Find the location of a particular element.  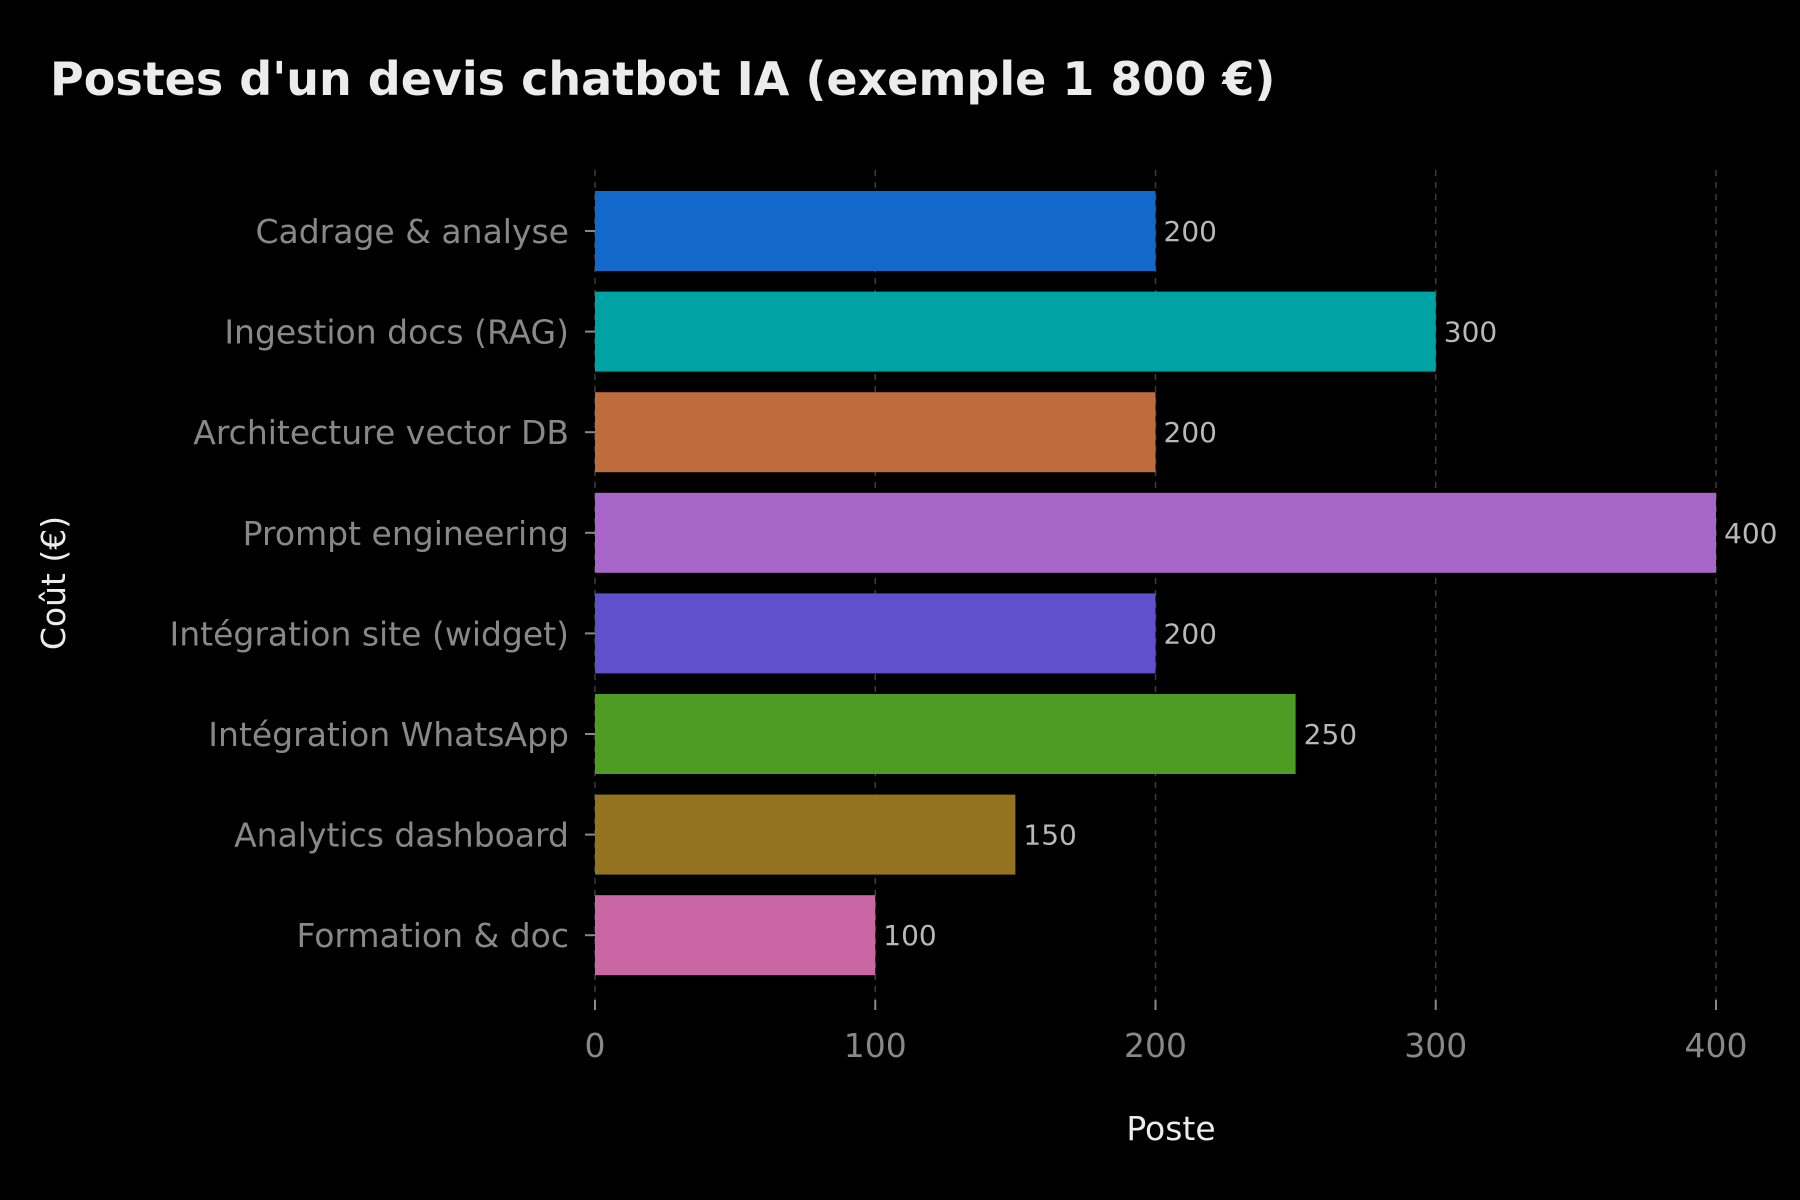

y-tick-label: Cadrage & analyse is located at coordinates (412, 231).